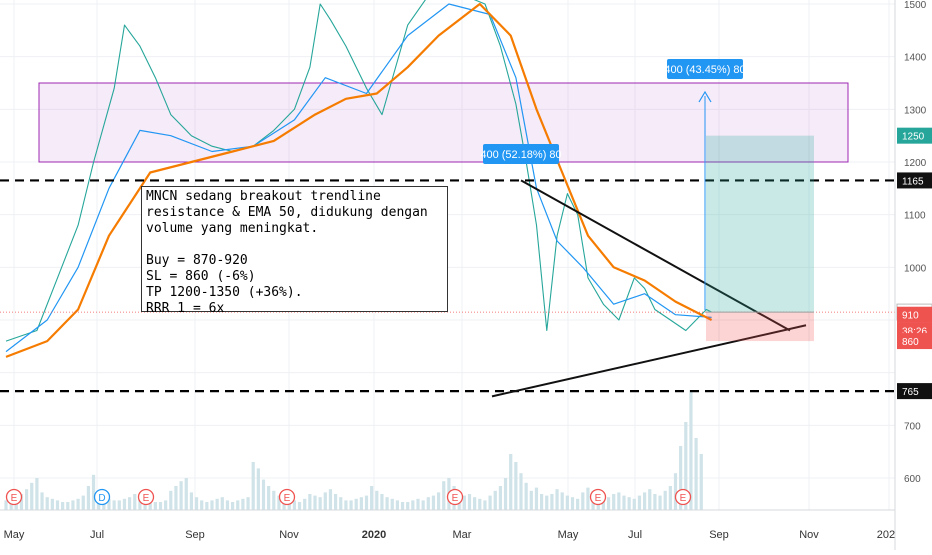 This screenshot has width=932, height=555. I want to click on price-label: 910, so click(914, 314).